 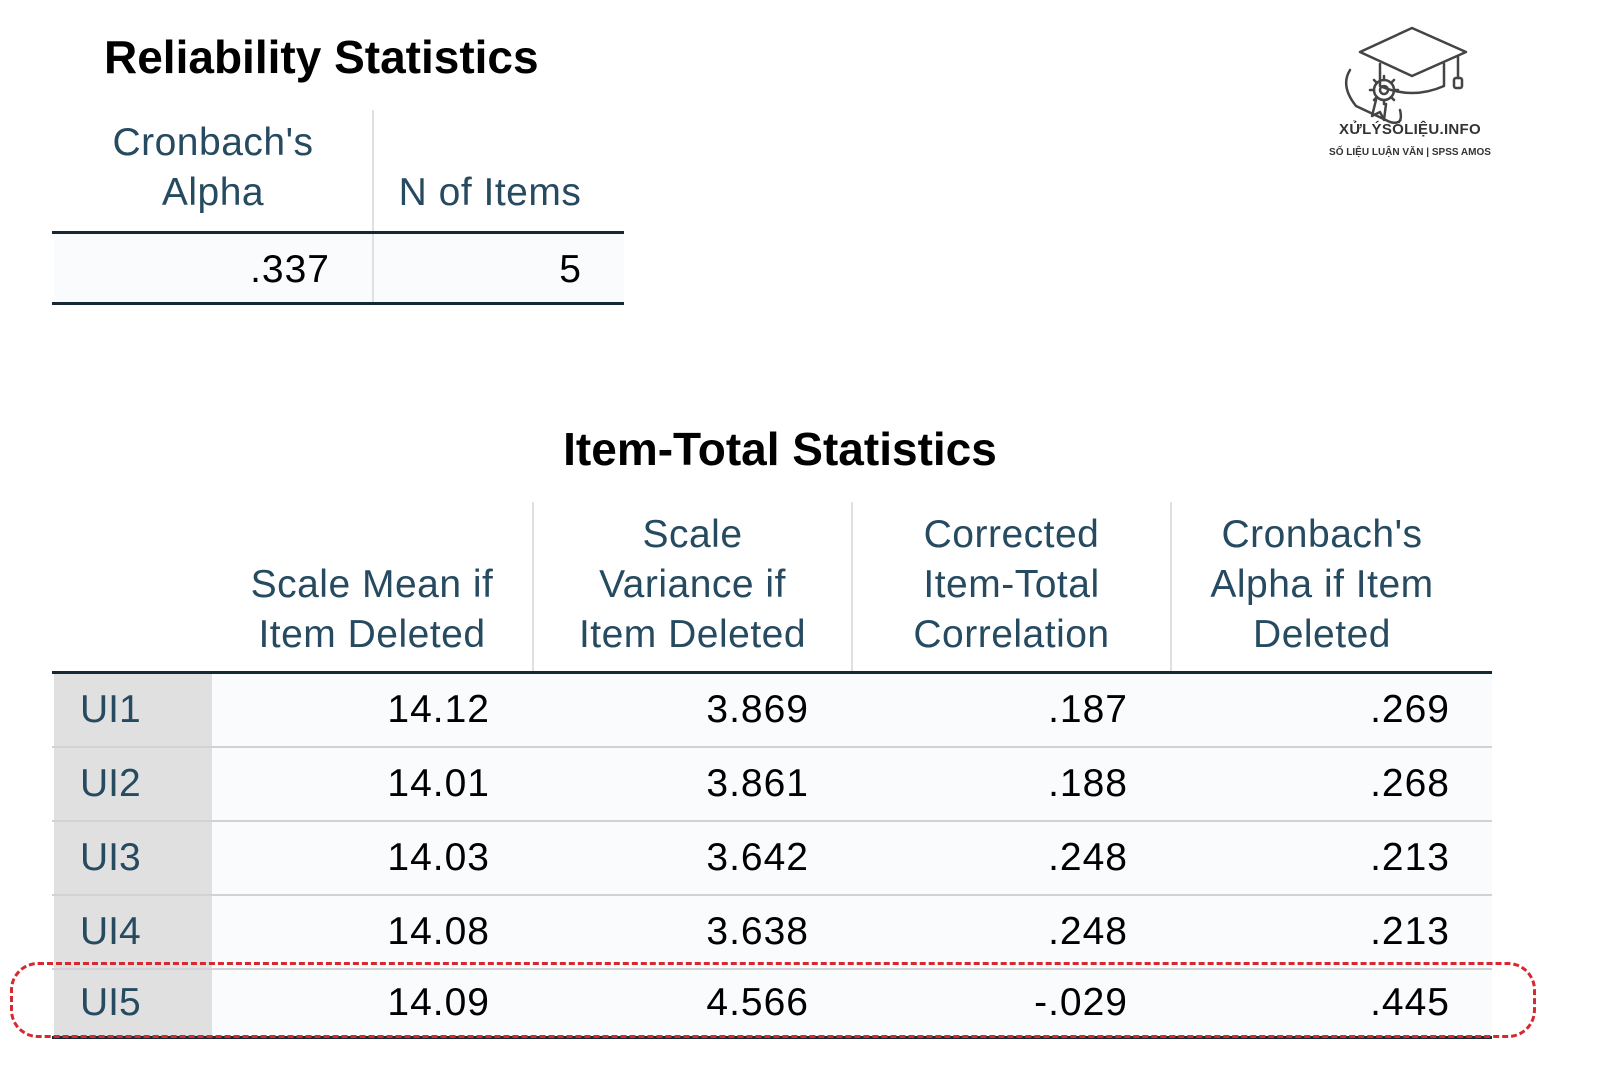 I want to click on reliability-col-divider, so click(x=373, y=207).